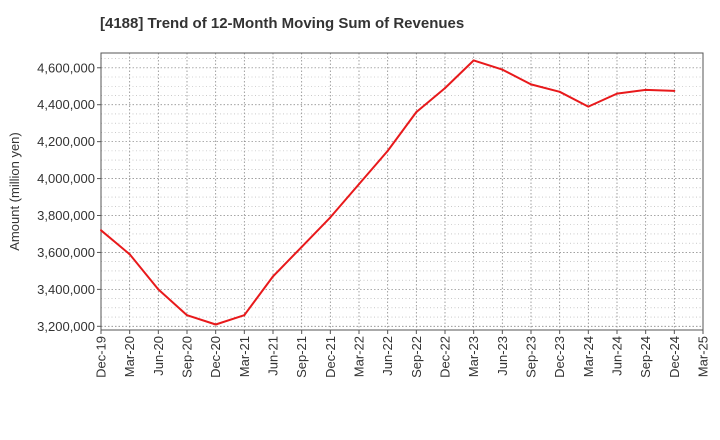 The height and width of the screenshot is (440, 720). What do you see at coordinates (588, 356) in the screenshot?
I see `x-tick-label: Mar-24` at bounding box center [588, 356].